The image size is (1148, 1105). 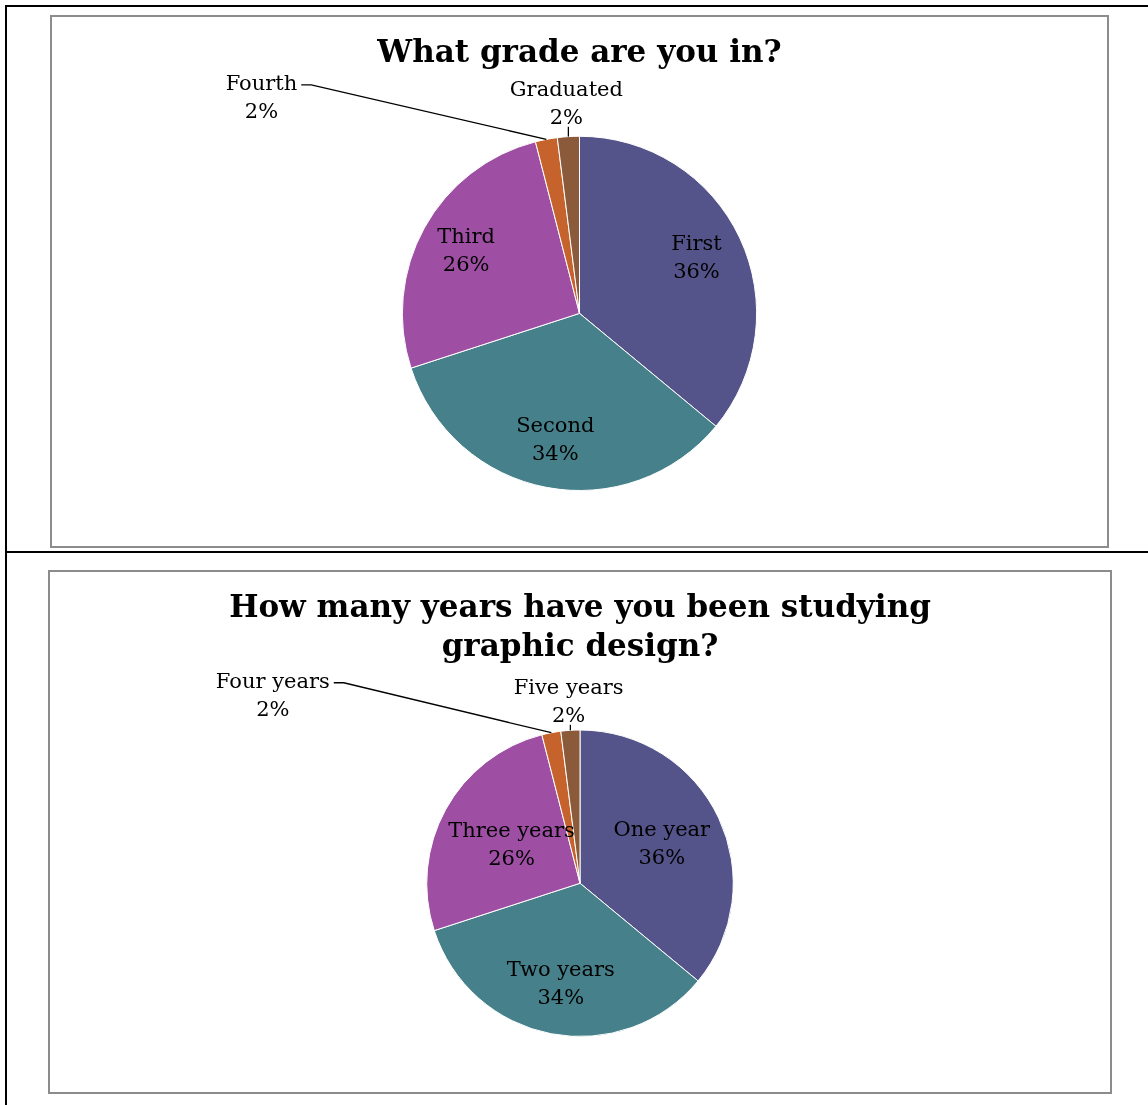 What do you see at coordinates (560, 968) in the screenshot?
I see `slice-label: Two years` at bounding box center [560, 968].